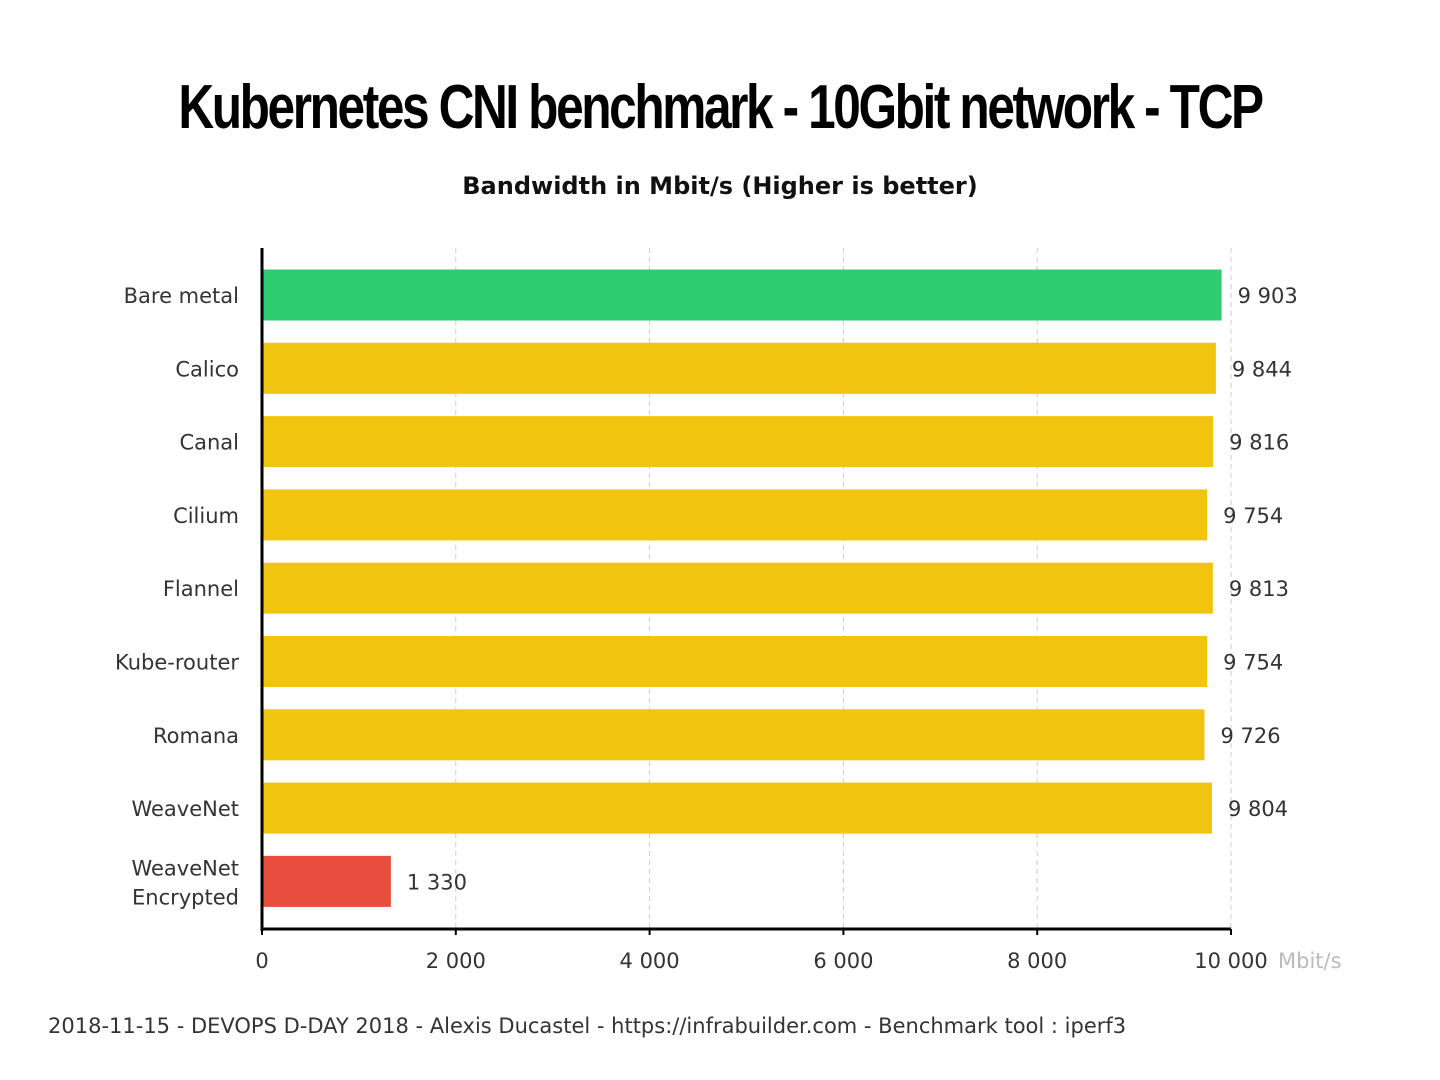 This screenshot has height=1080, width=1440. What do you see at coordinates (456, 961) in the screenshot?
I see `x-tick-label: 2 000` at bounding box center [456, 961].